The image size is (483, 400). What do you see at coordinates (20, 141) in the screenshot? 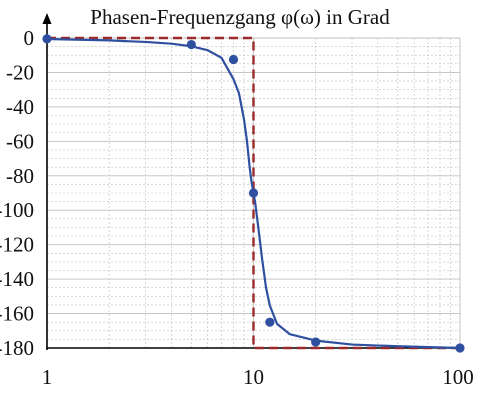
I see `y-tick-label: -60` at bounding box center [20, 141].